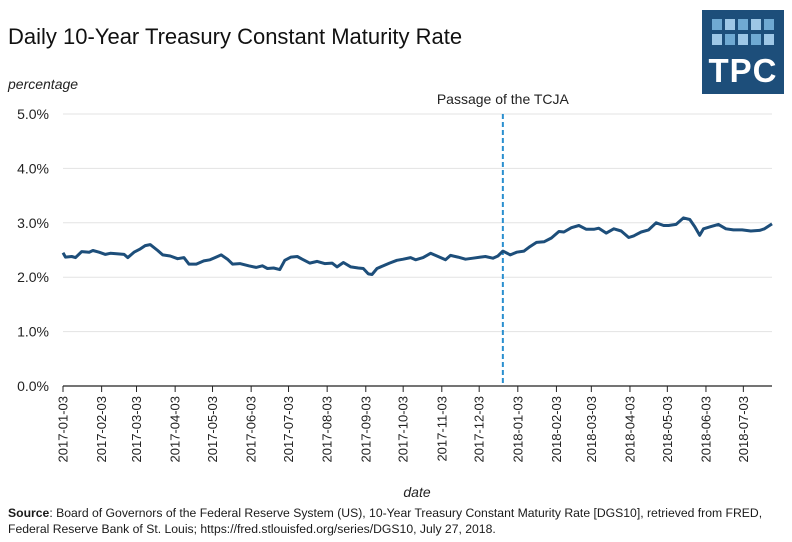  I want to click on x-tick-label: 2018-01-03, so click(517, 429).